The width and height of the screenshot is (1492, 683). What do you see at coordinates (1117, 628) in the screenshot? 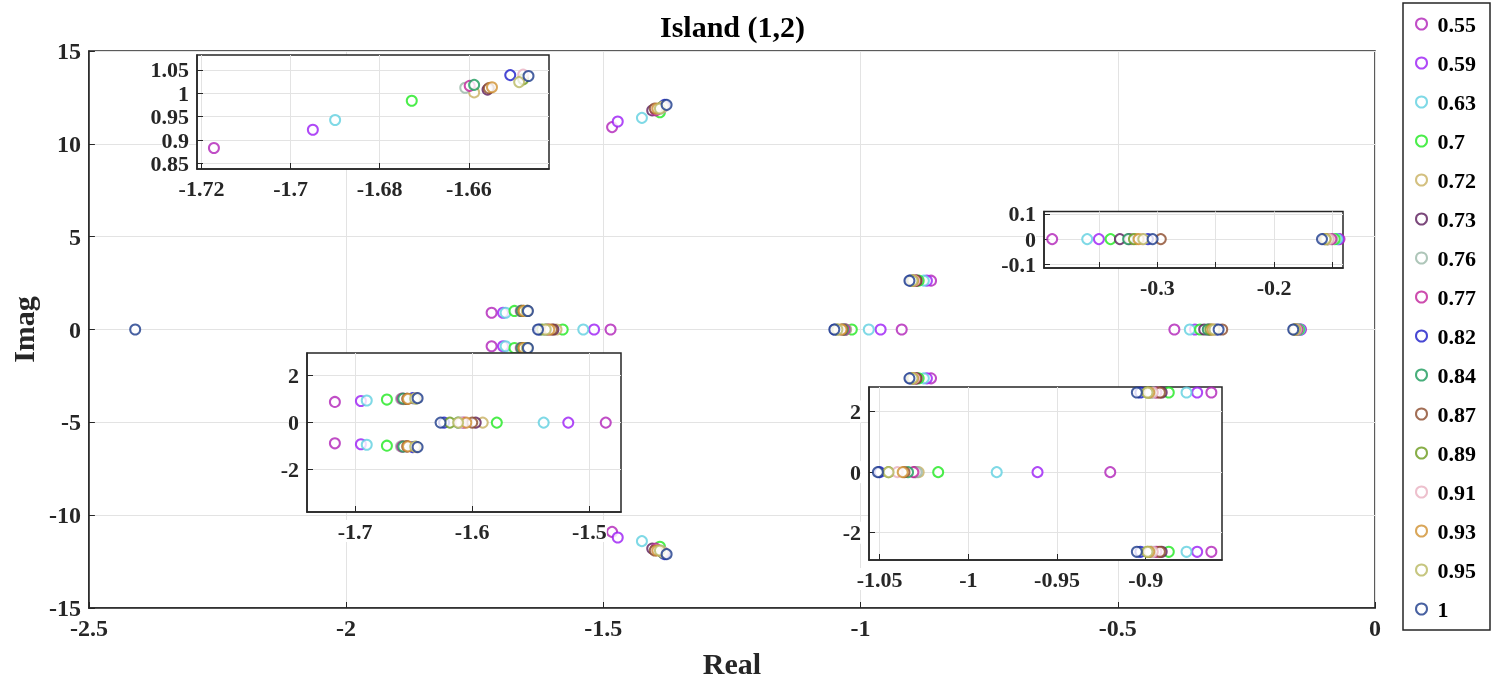
I see `x-tick-label: -0.5` at bounding box center [1117, 628].